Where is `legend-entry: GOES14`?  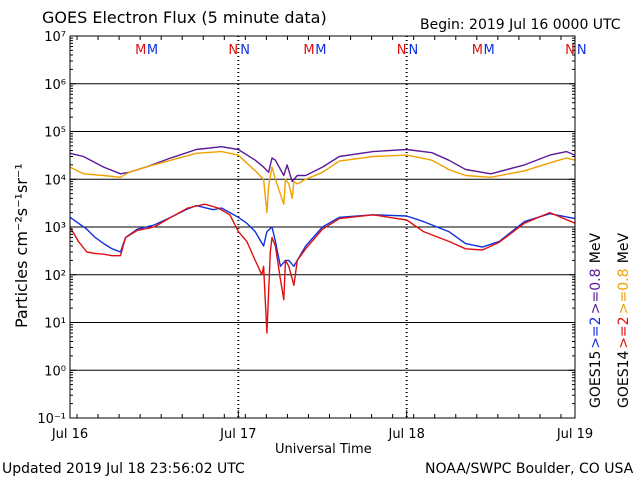
legend-entry: GOES14 is located at coordinates (624, 379).